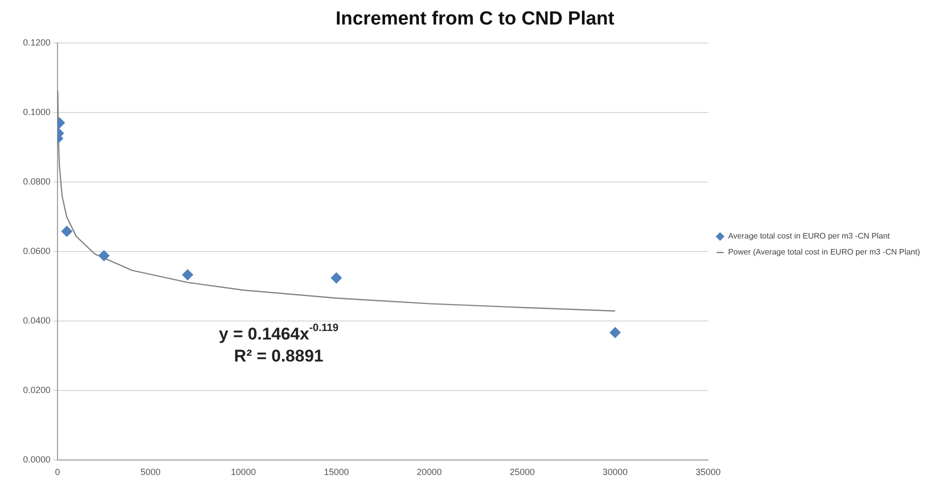 The width and height of the screenshot is (944, 487). I want to click on y-tick-label: 0.0000, so click(36, 459).